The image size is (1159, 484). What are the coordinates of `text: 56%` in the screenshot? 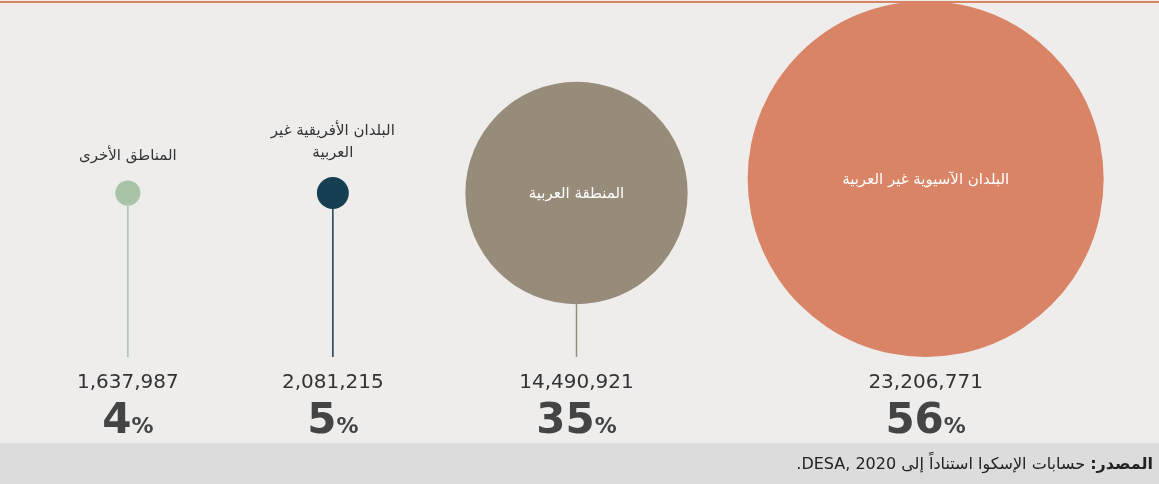 It's located at (925, 418).